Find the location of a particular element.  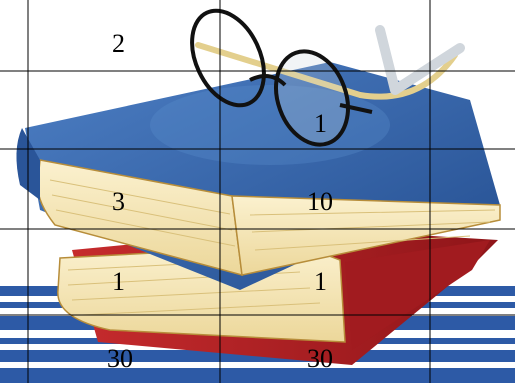

cell-number: 2 is located at coordinates (118, 43).